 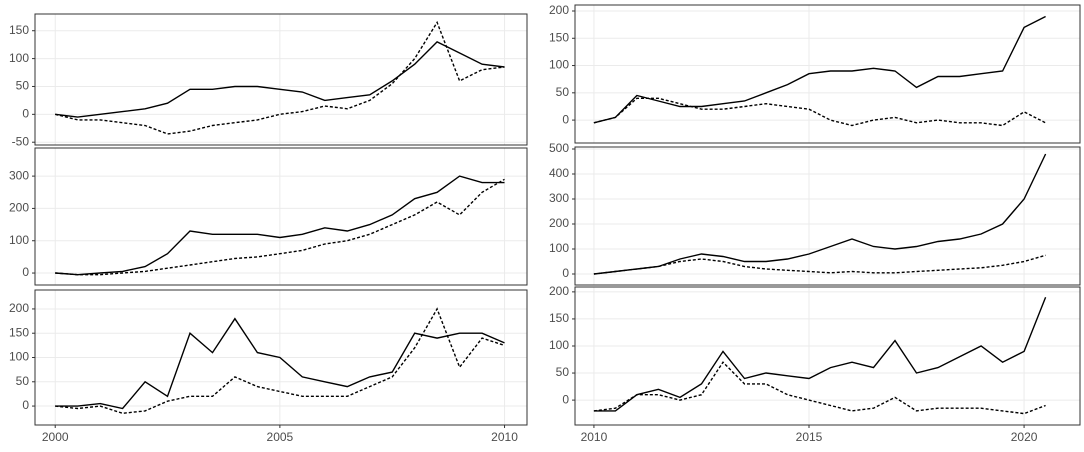 I want to click on y-tick-label: 500, so click(x=559, y=148).